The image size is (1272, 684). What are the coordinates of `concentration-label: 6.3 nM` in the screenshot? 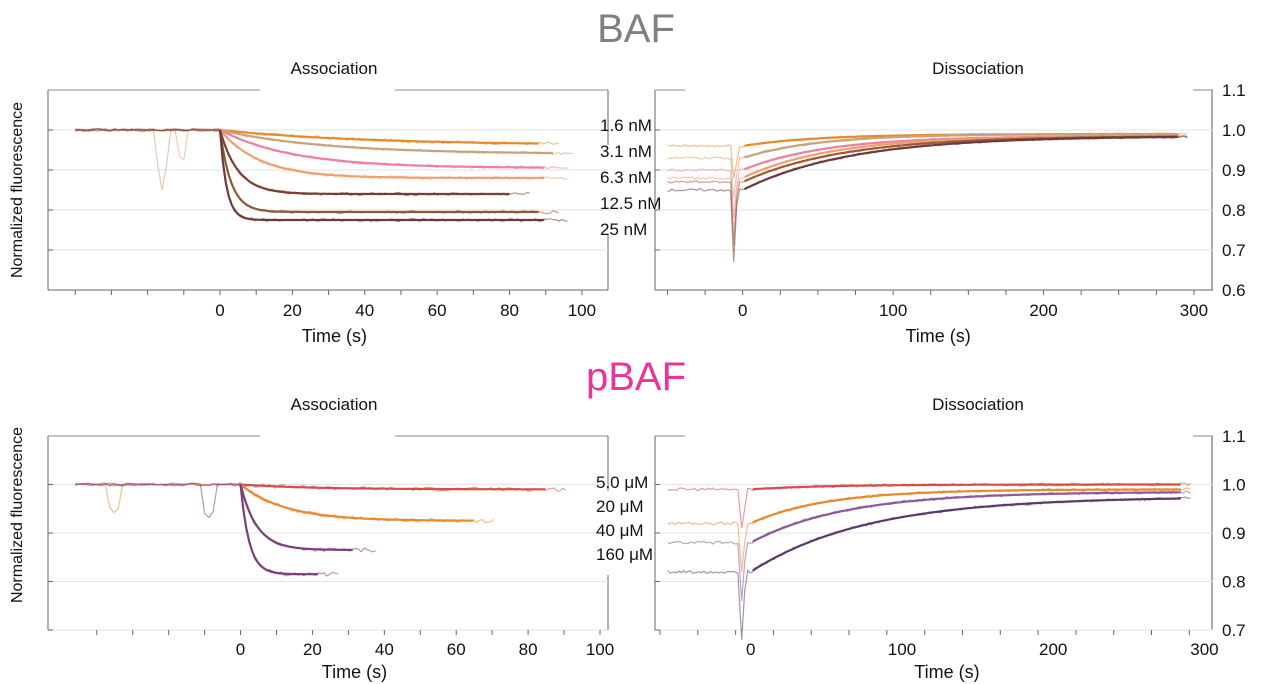 It's located at (626, 177).